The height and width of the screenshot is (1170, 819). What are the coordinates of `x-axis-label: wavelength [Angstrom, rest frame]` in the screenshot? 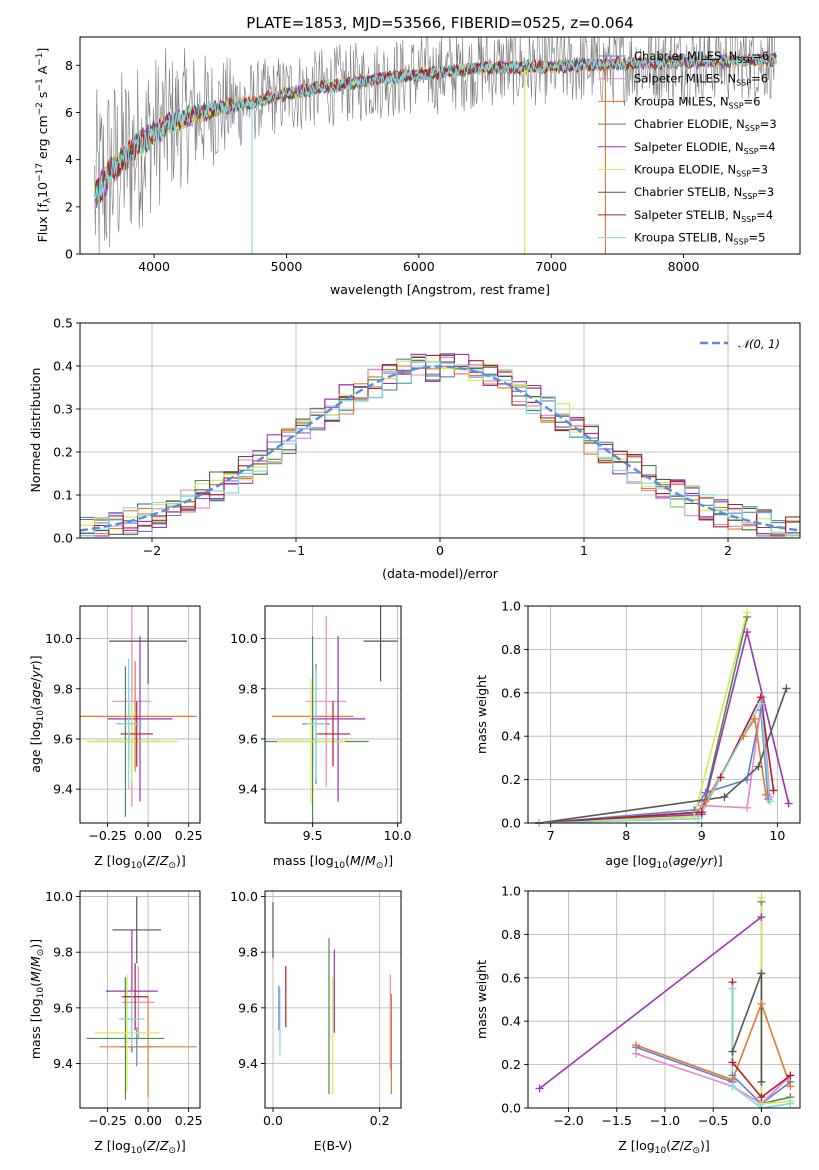 It's located at (440, 289).